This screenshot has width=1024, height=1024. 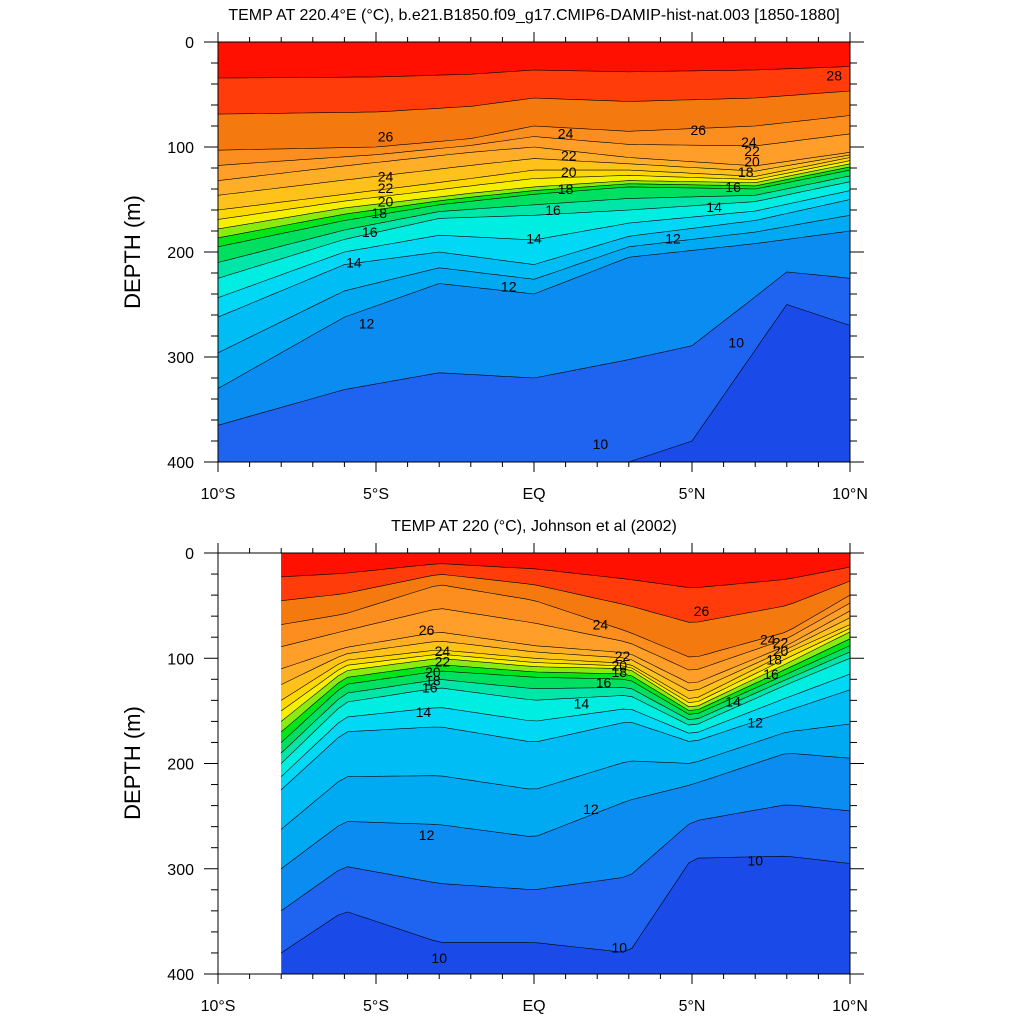 What do you see at coordinates (218, 494) in the screenshot?
I see `x-tick-label: 10°S` at bounding box center [218, 494].